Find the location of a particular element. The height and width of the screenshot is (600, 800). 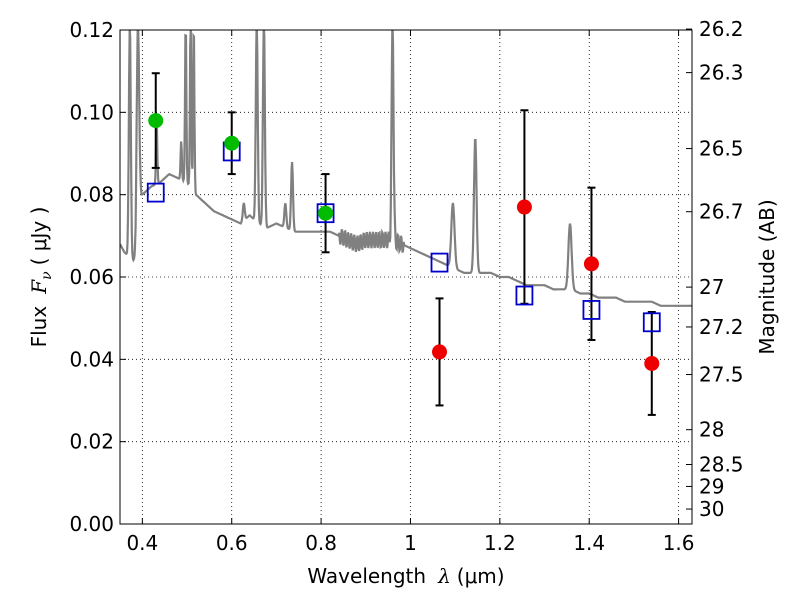

x-tick-label: 0.6 is located at coordinates (232, 543).